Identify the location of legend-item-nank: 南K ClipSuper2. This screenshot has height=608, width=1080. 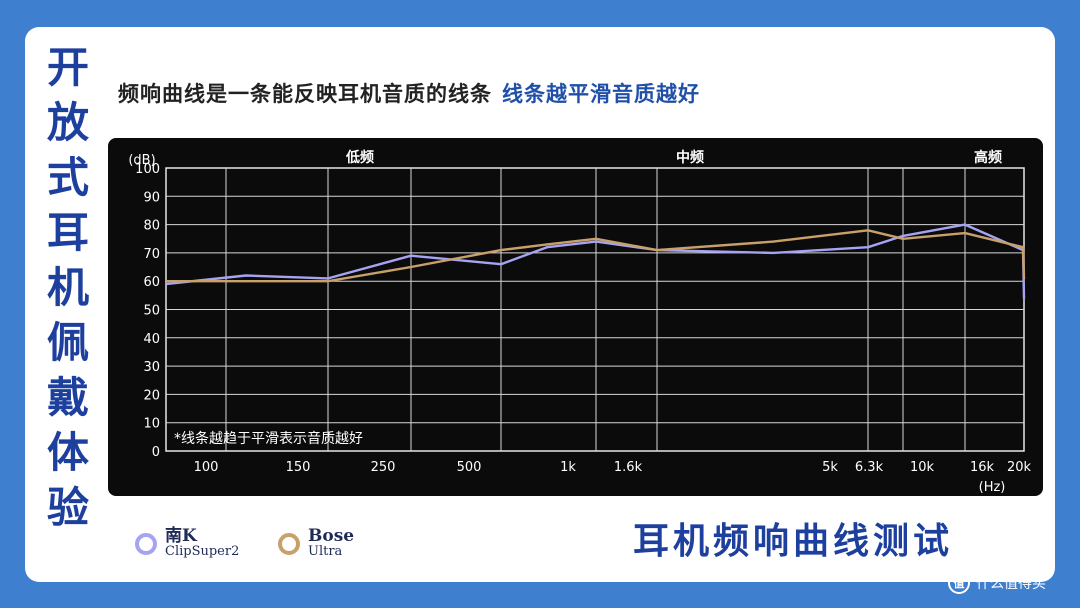
(187, 543).